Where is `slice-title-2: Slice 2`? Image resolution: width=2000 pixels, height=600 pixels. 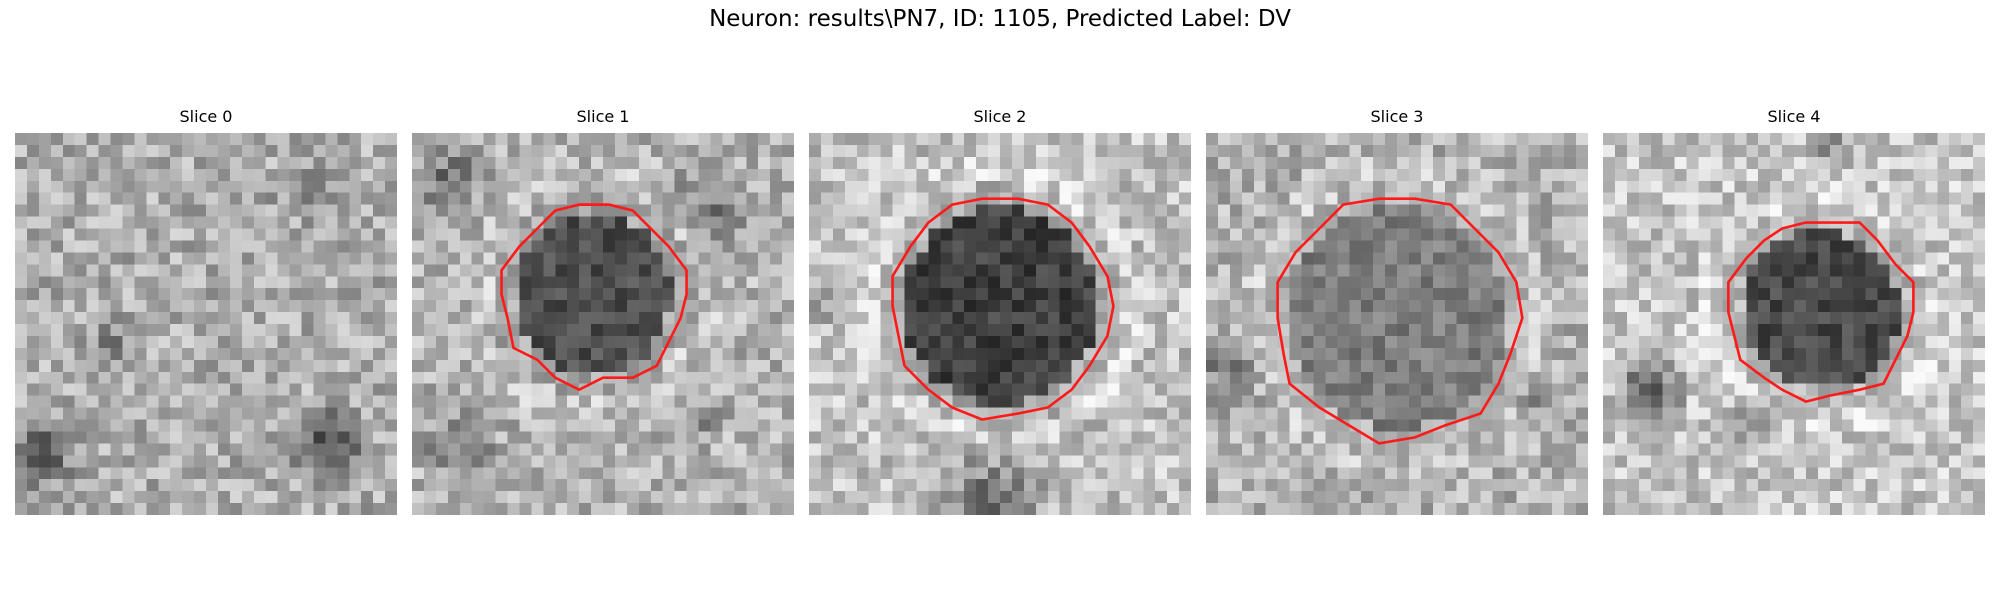 slice-title-2: Slice 2 is located at coordinates (1000, 116).